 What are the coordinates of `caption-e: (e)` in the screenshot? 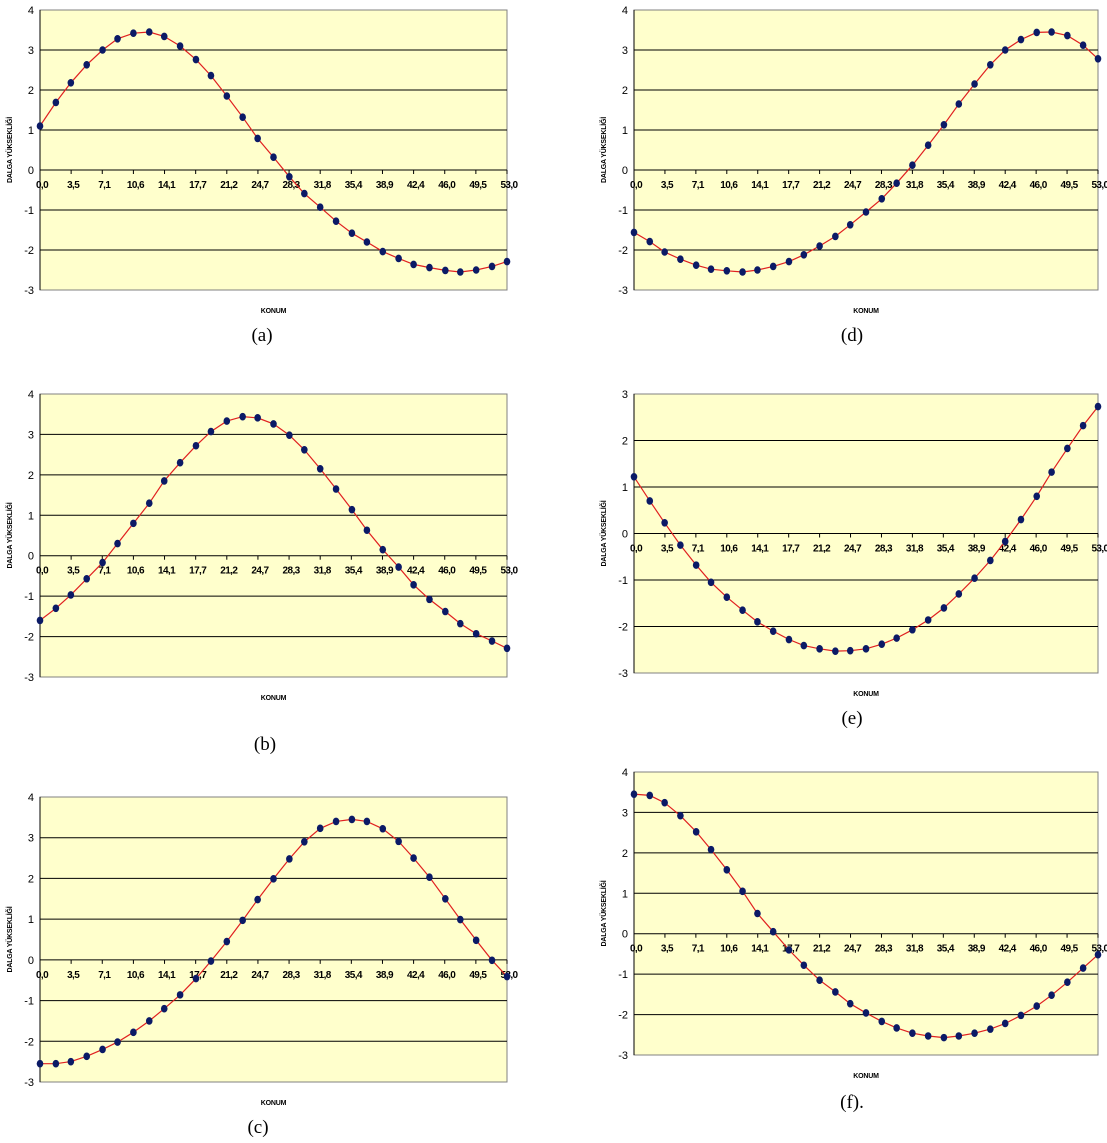 It's located at (852, 718).